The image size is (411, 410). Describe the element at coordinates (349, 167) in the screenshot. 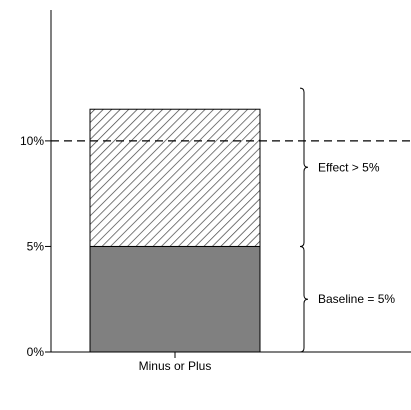

I see `effect-label: Effect > 5%` at that location.